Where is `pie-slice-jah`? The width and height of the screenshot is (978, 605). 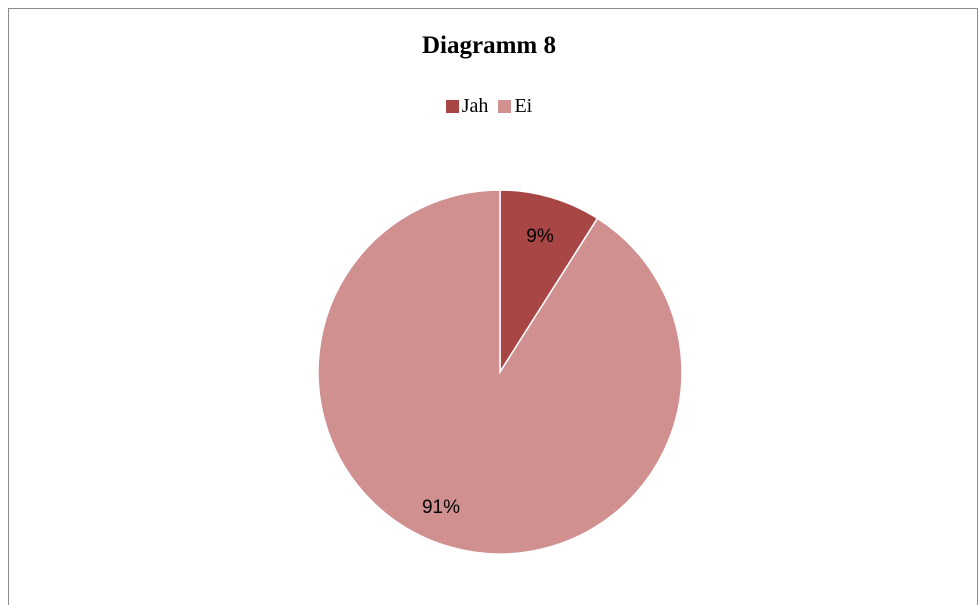
pie-slice-jah is located at coordinates (549, 282).